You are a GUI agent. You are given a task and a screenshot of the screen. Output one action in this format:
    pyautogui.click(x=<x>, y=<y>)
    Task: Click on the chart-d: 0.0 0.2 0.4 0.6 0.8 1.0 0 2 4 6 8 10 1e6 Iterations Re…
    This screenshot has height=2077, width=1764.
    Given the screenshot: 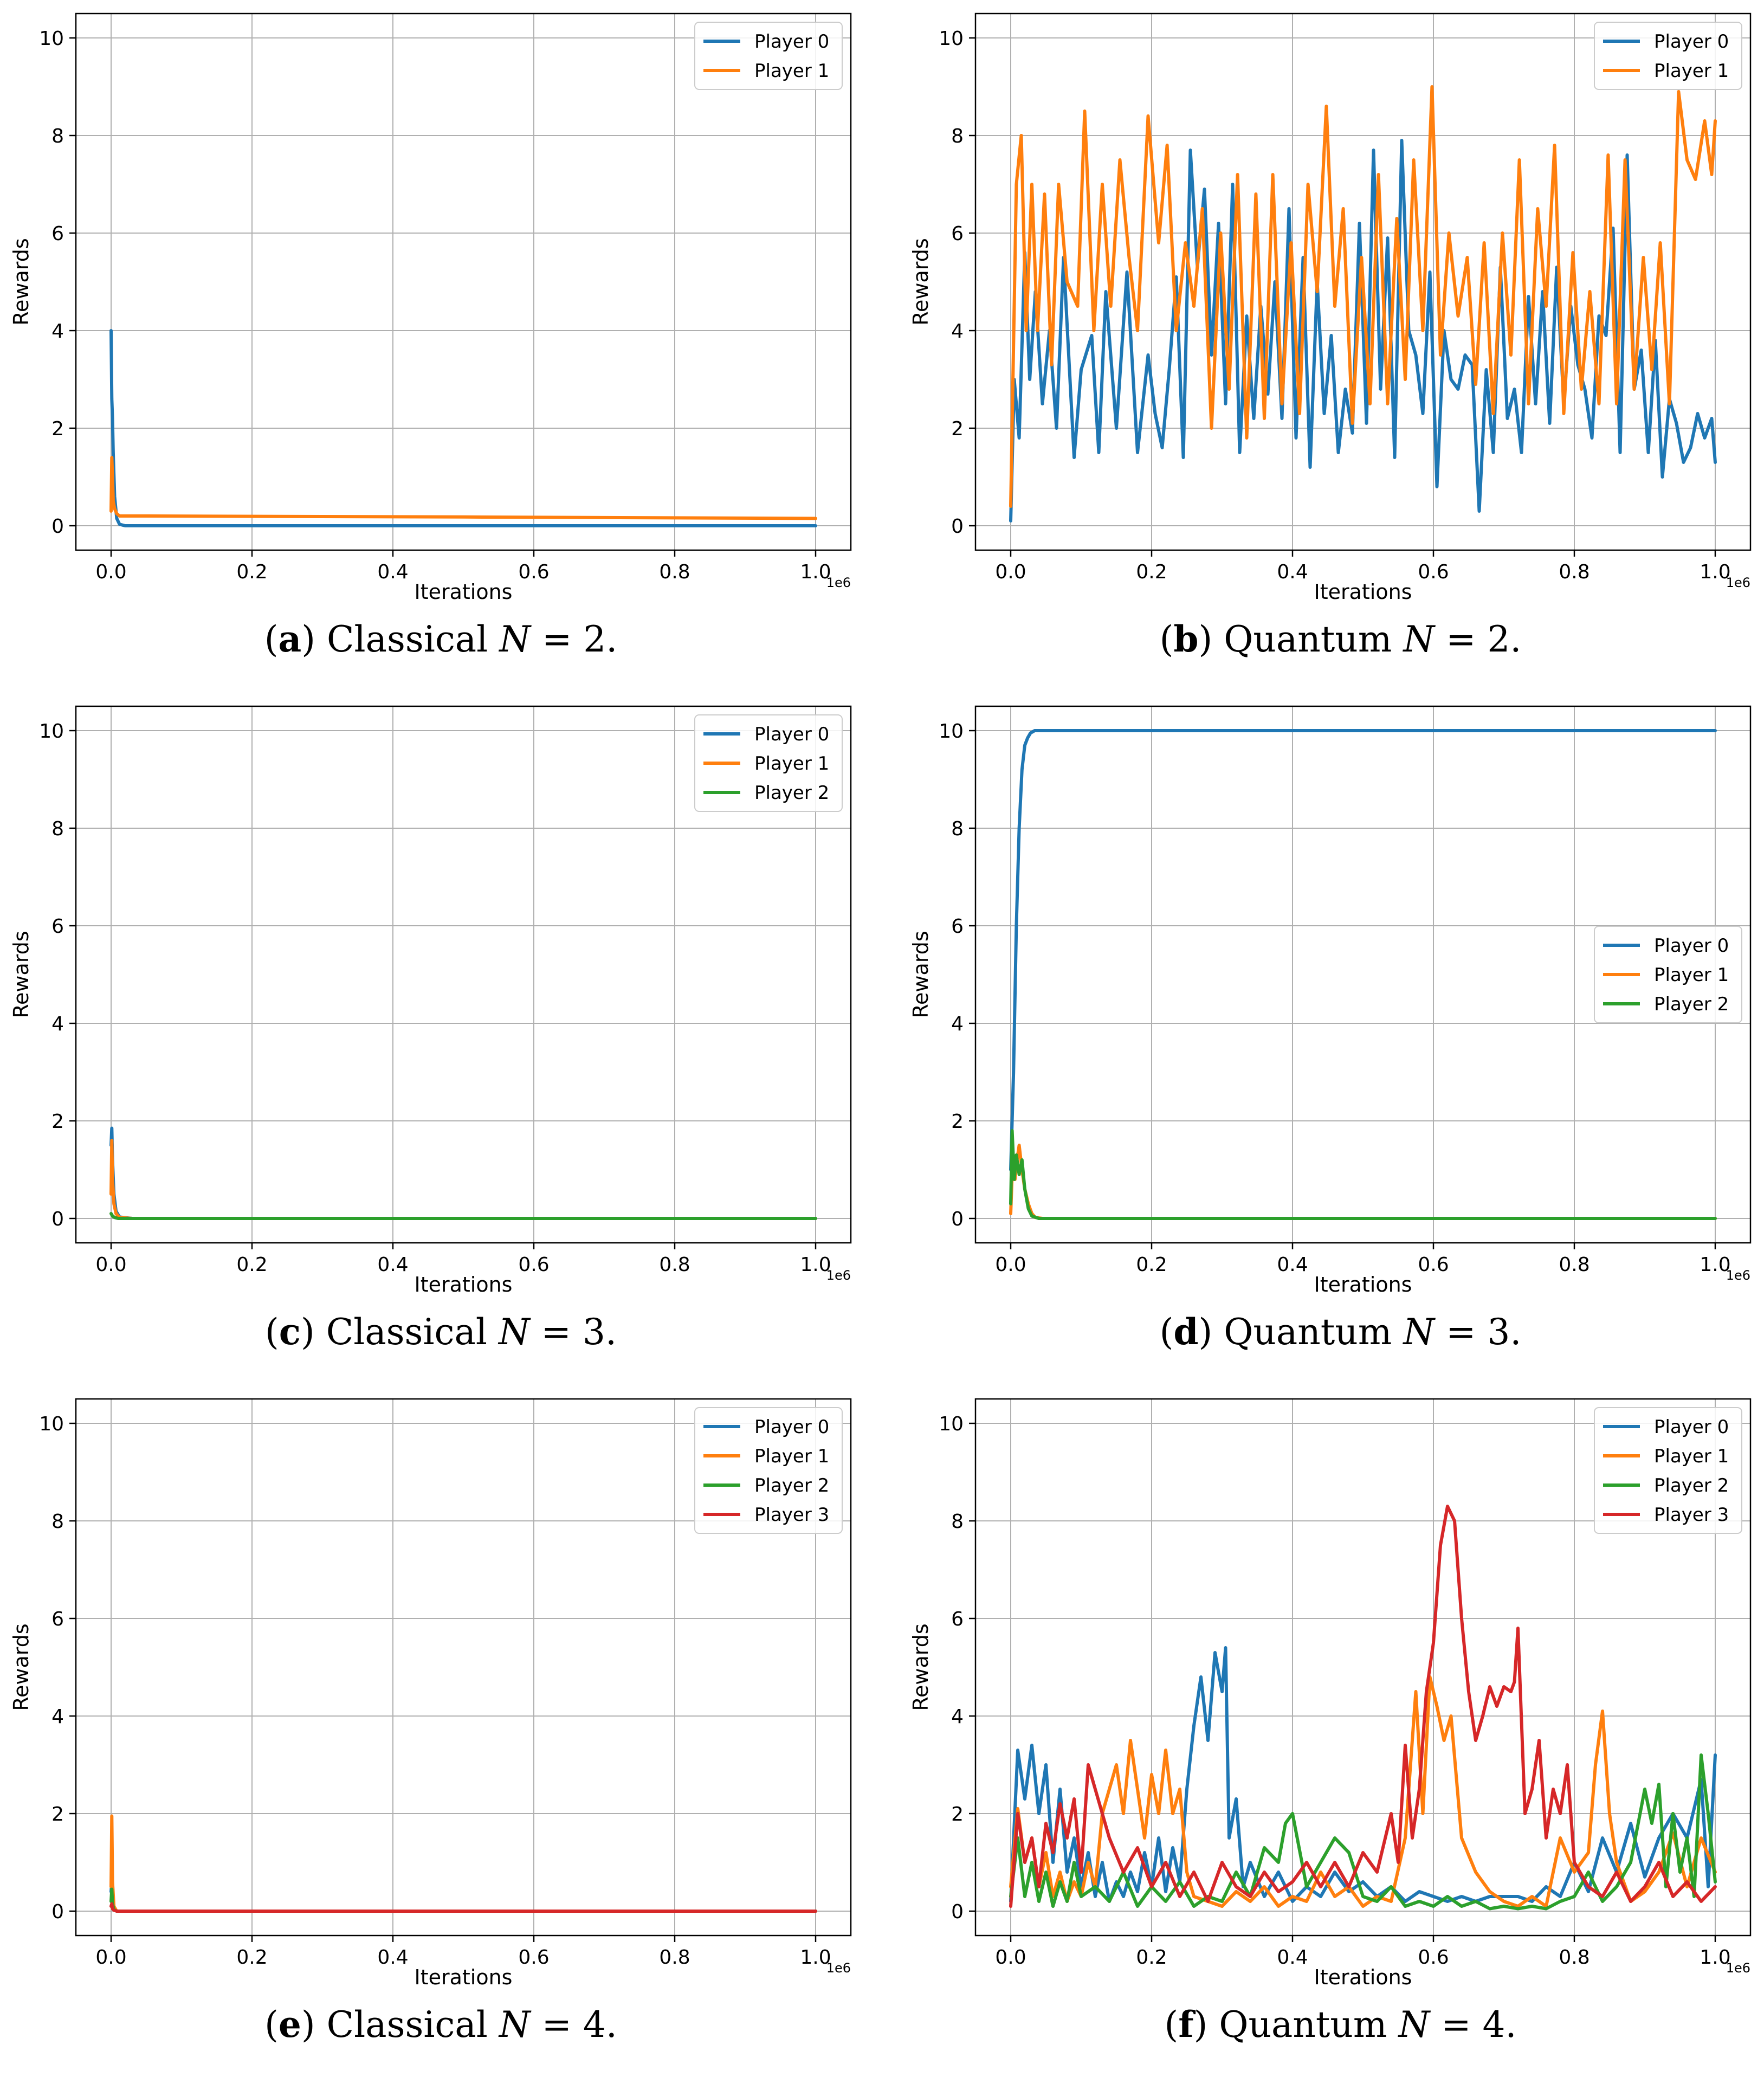 What is the action you would take?
    pyautogui.click(x=1331, y=1000)
    